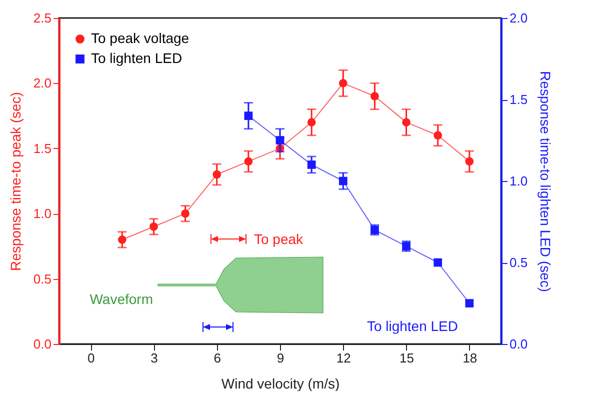 The height and width of the screenshot is (403, 593). Describe the element at coordinates (136, 58) in the screenshot. I see `legend-label: To lighten LED` at that location.